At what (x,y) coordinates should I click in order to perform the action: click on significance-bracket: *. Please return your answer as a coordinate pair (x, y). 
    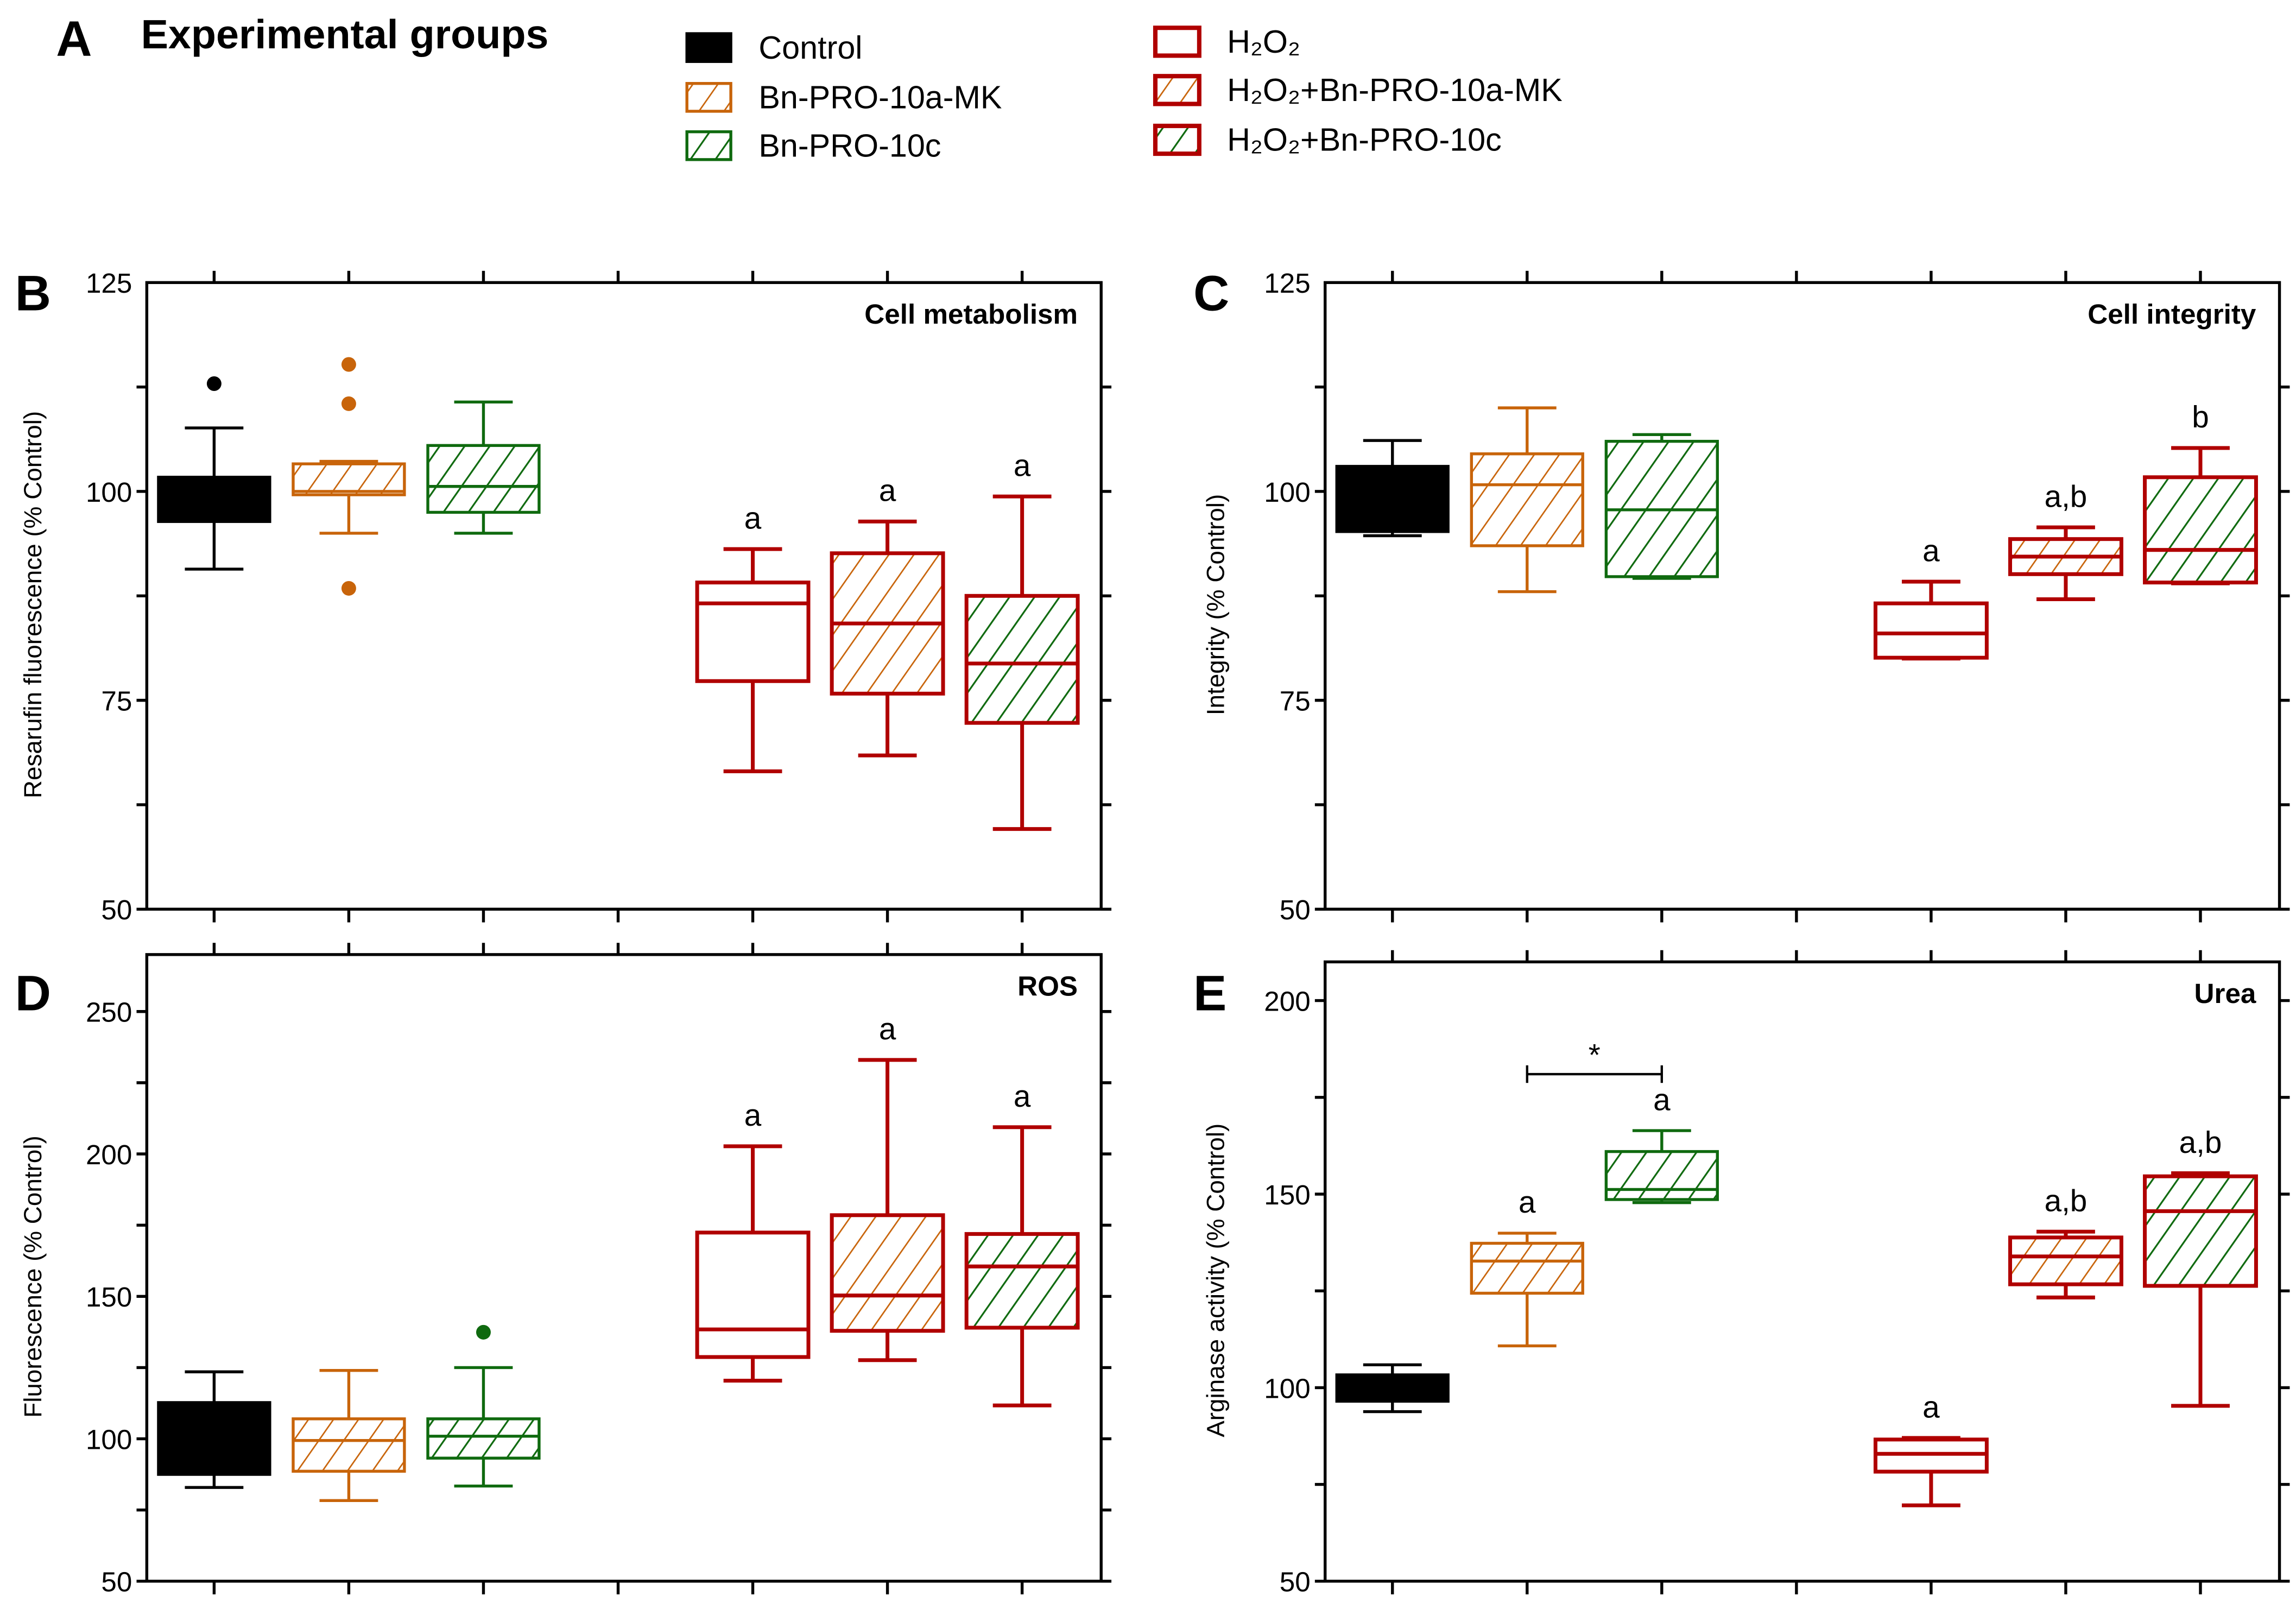
    Looking at the image, I should click on (1594, 1060).